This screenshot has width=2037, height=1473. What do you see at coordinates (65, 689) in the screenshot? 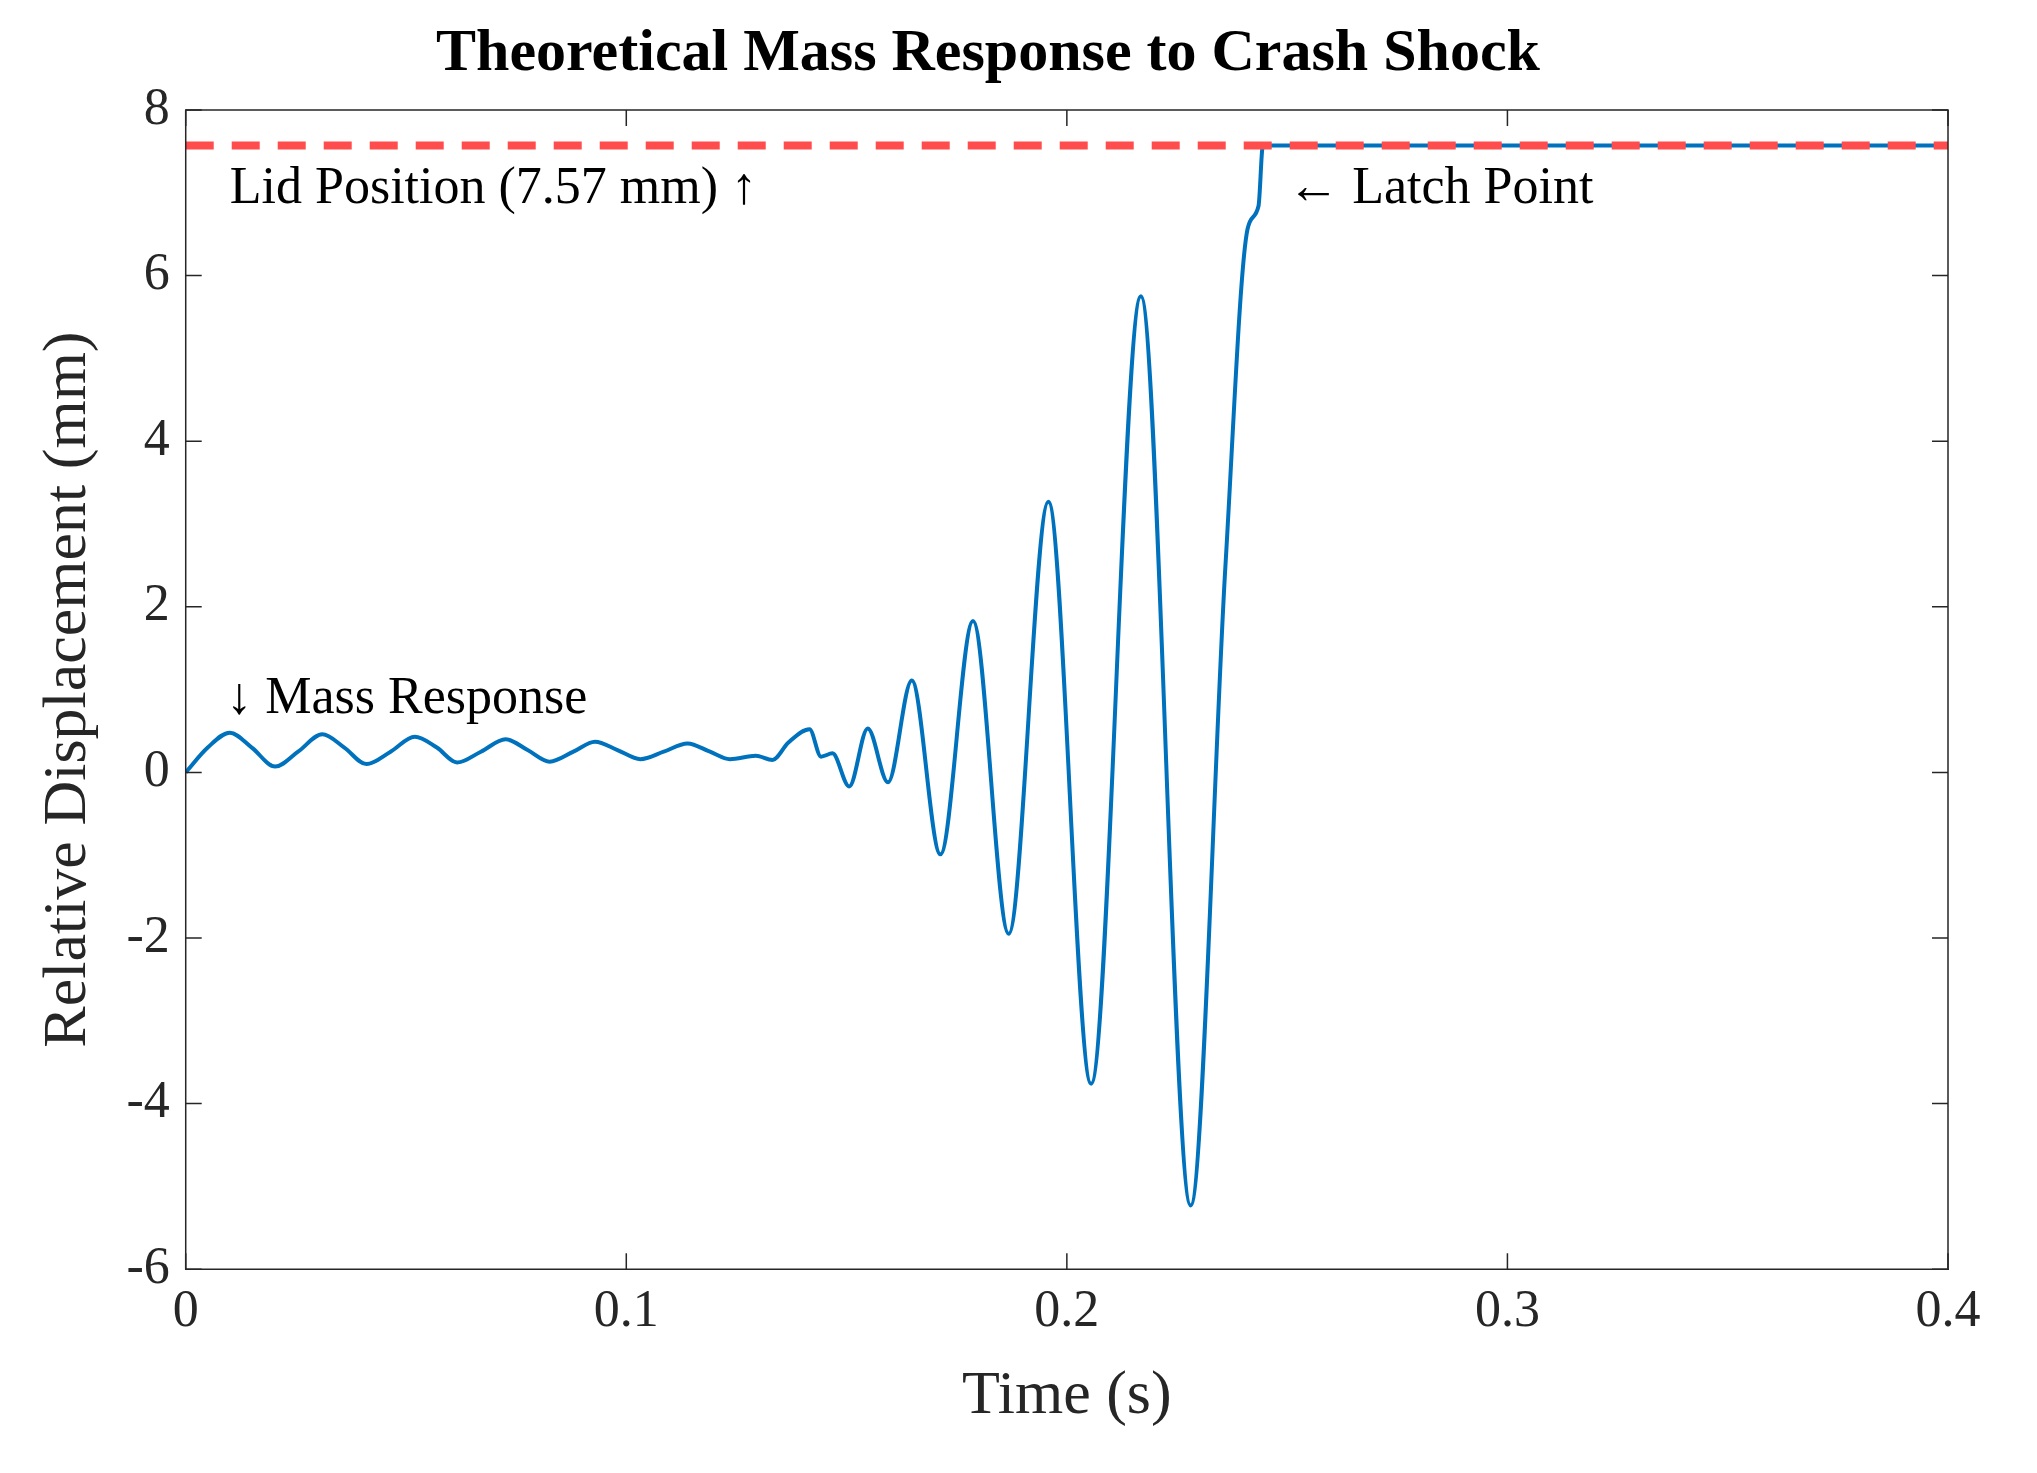
I see `y-axis-title: Relative Displacement (mm)` at bounding box center [65, 689].